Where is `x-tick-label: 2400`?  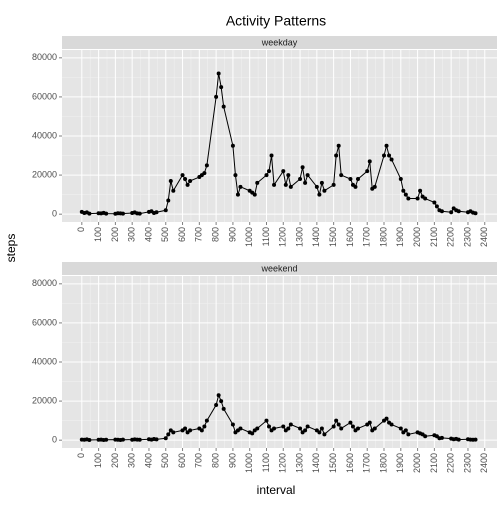 x-tick-label: 2400 is located at coordinates (484, 463).